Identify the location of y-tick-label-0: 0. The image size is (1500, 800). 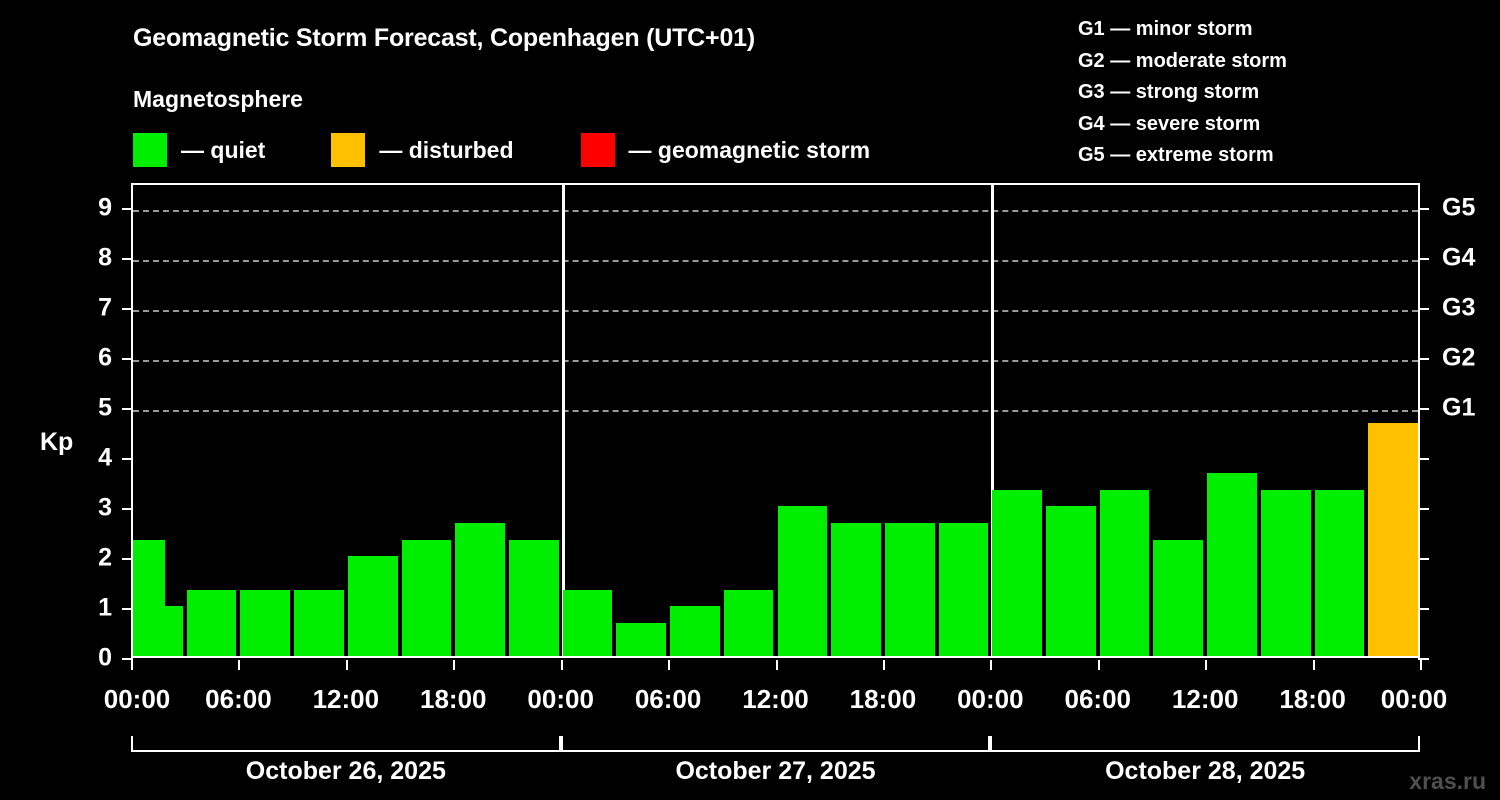
(105, 657).